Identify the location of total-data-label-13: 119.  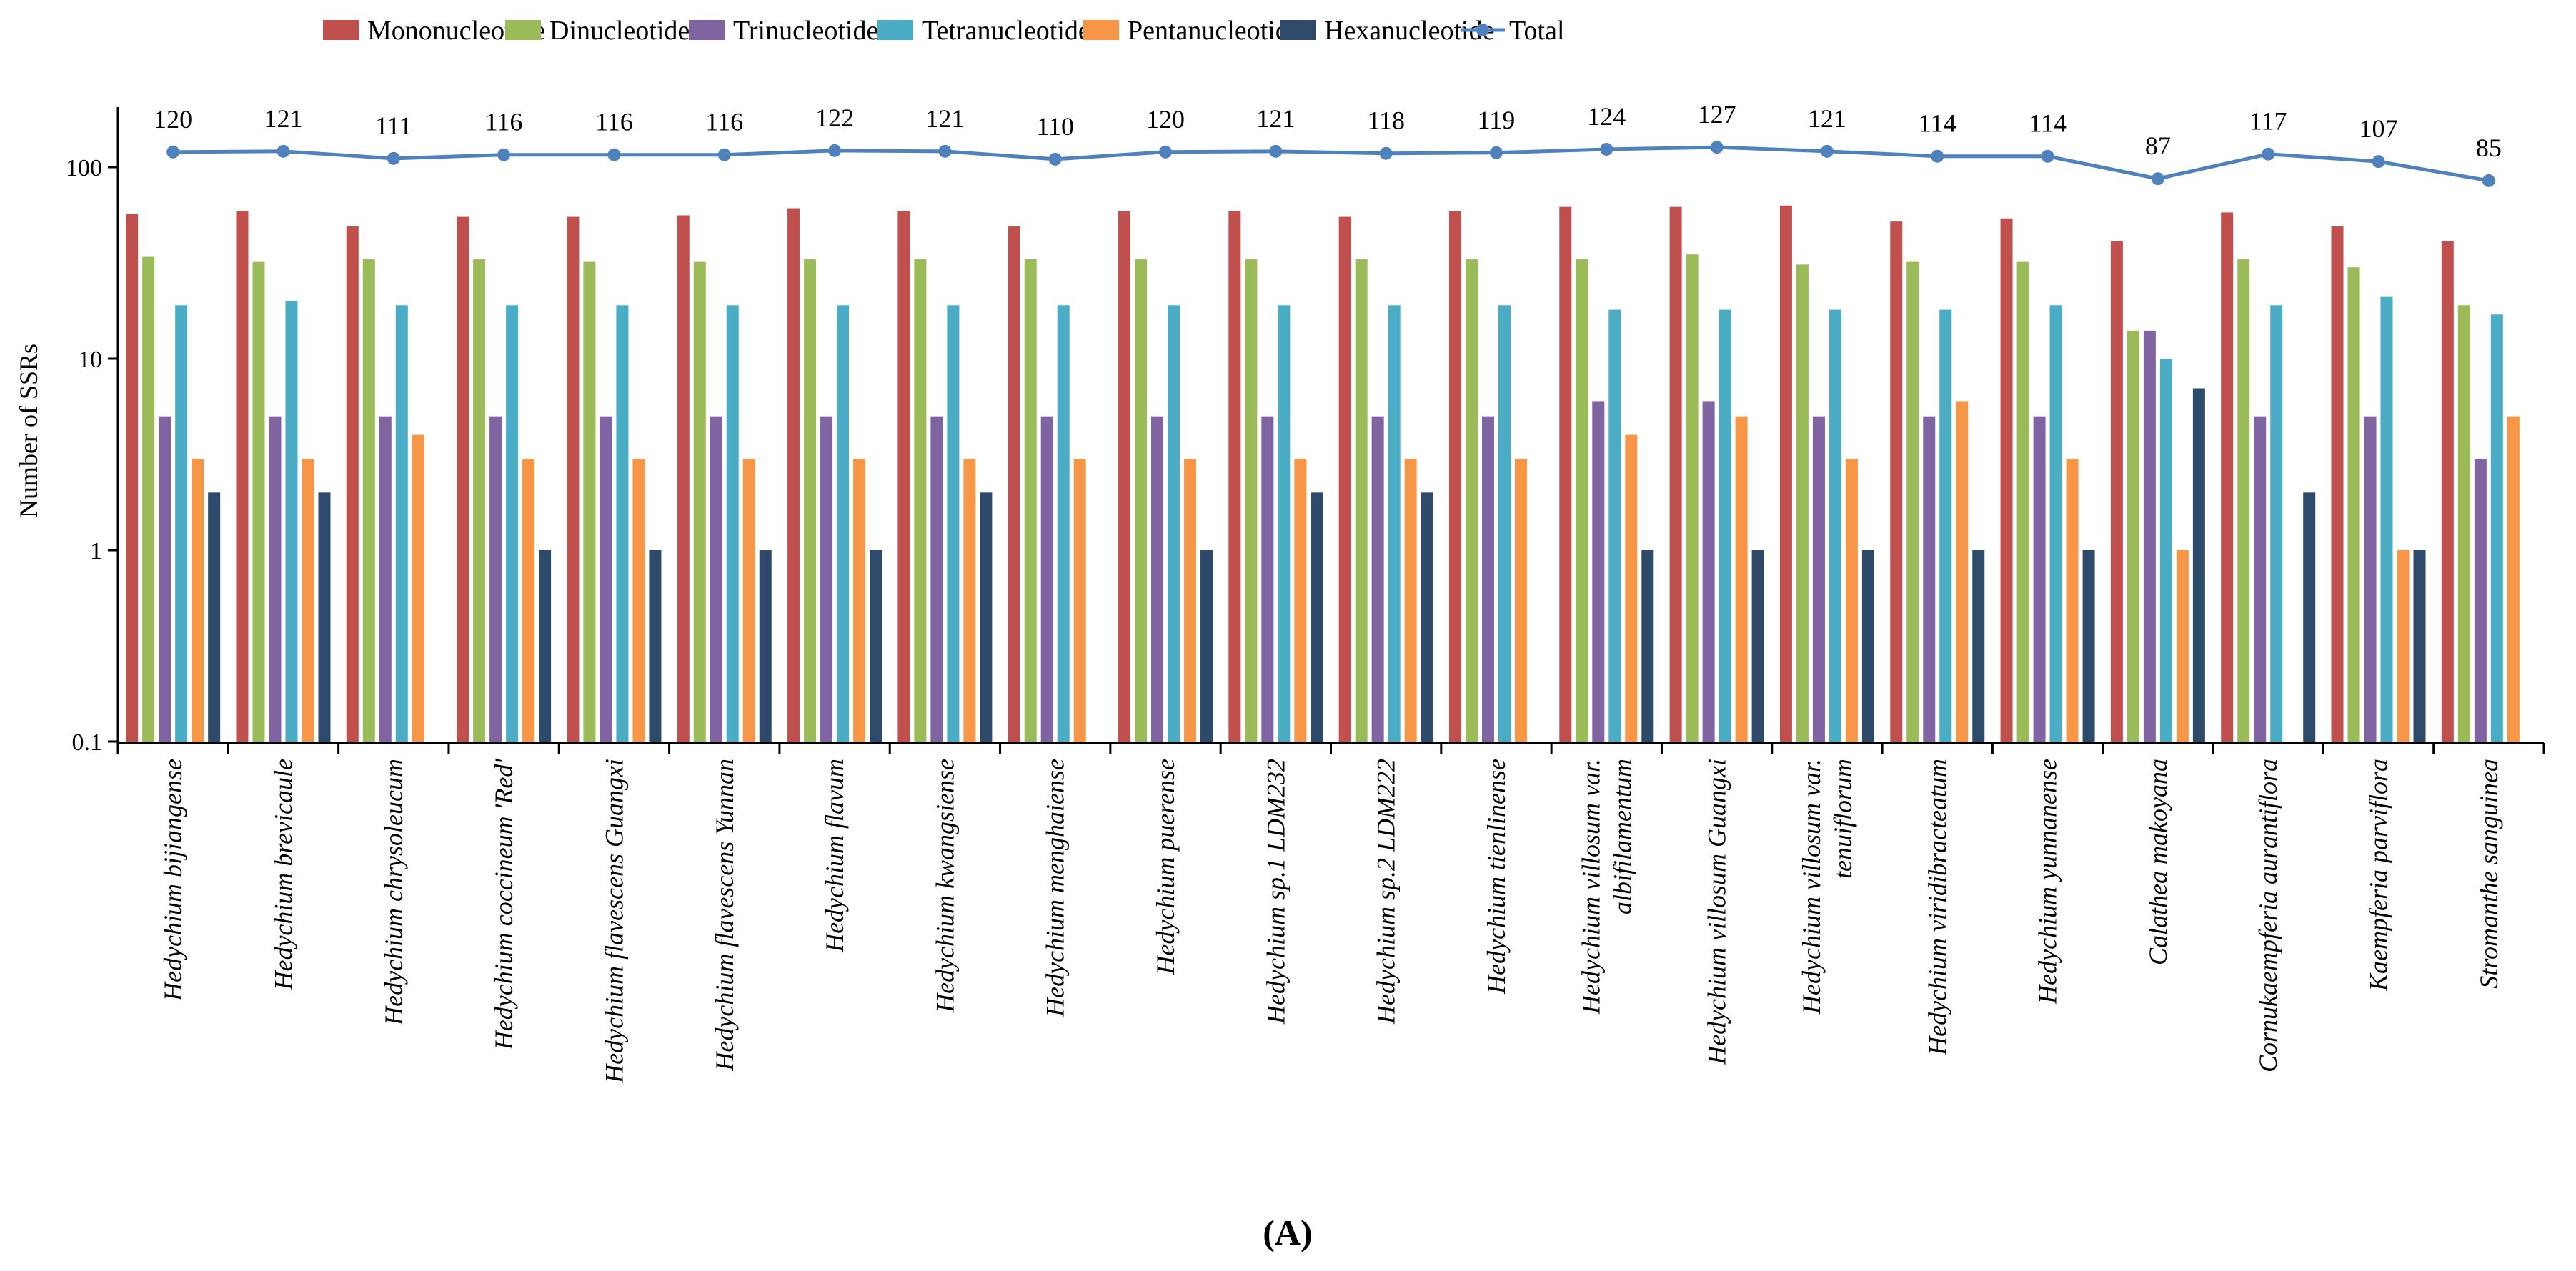
(1497, 120).